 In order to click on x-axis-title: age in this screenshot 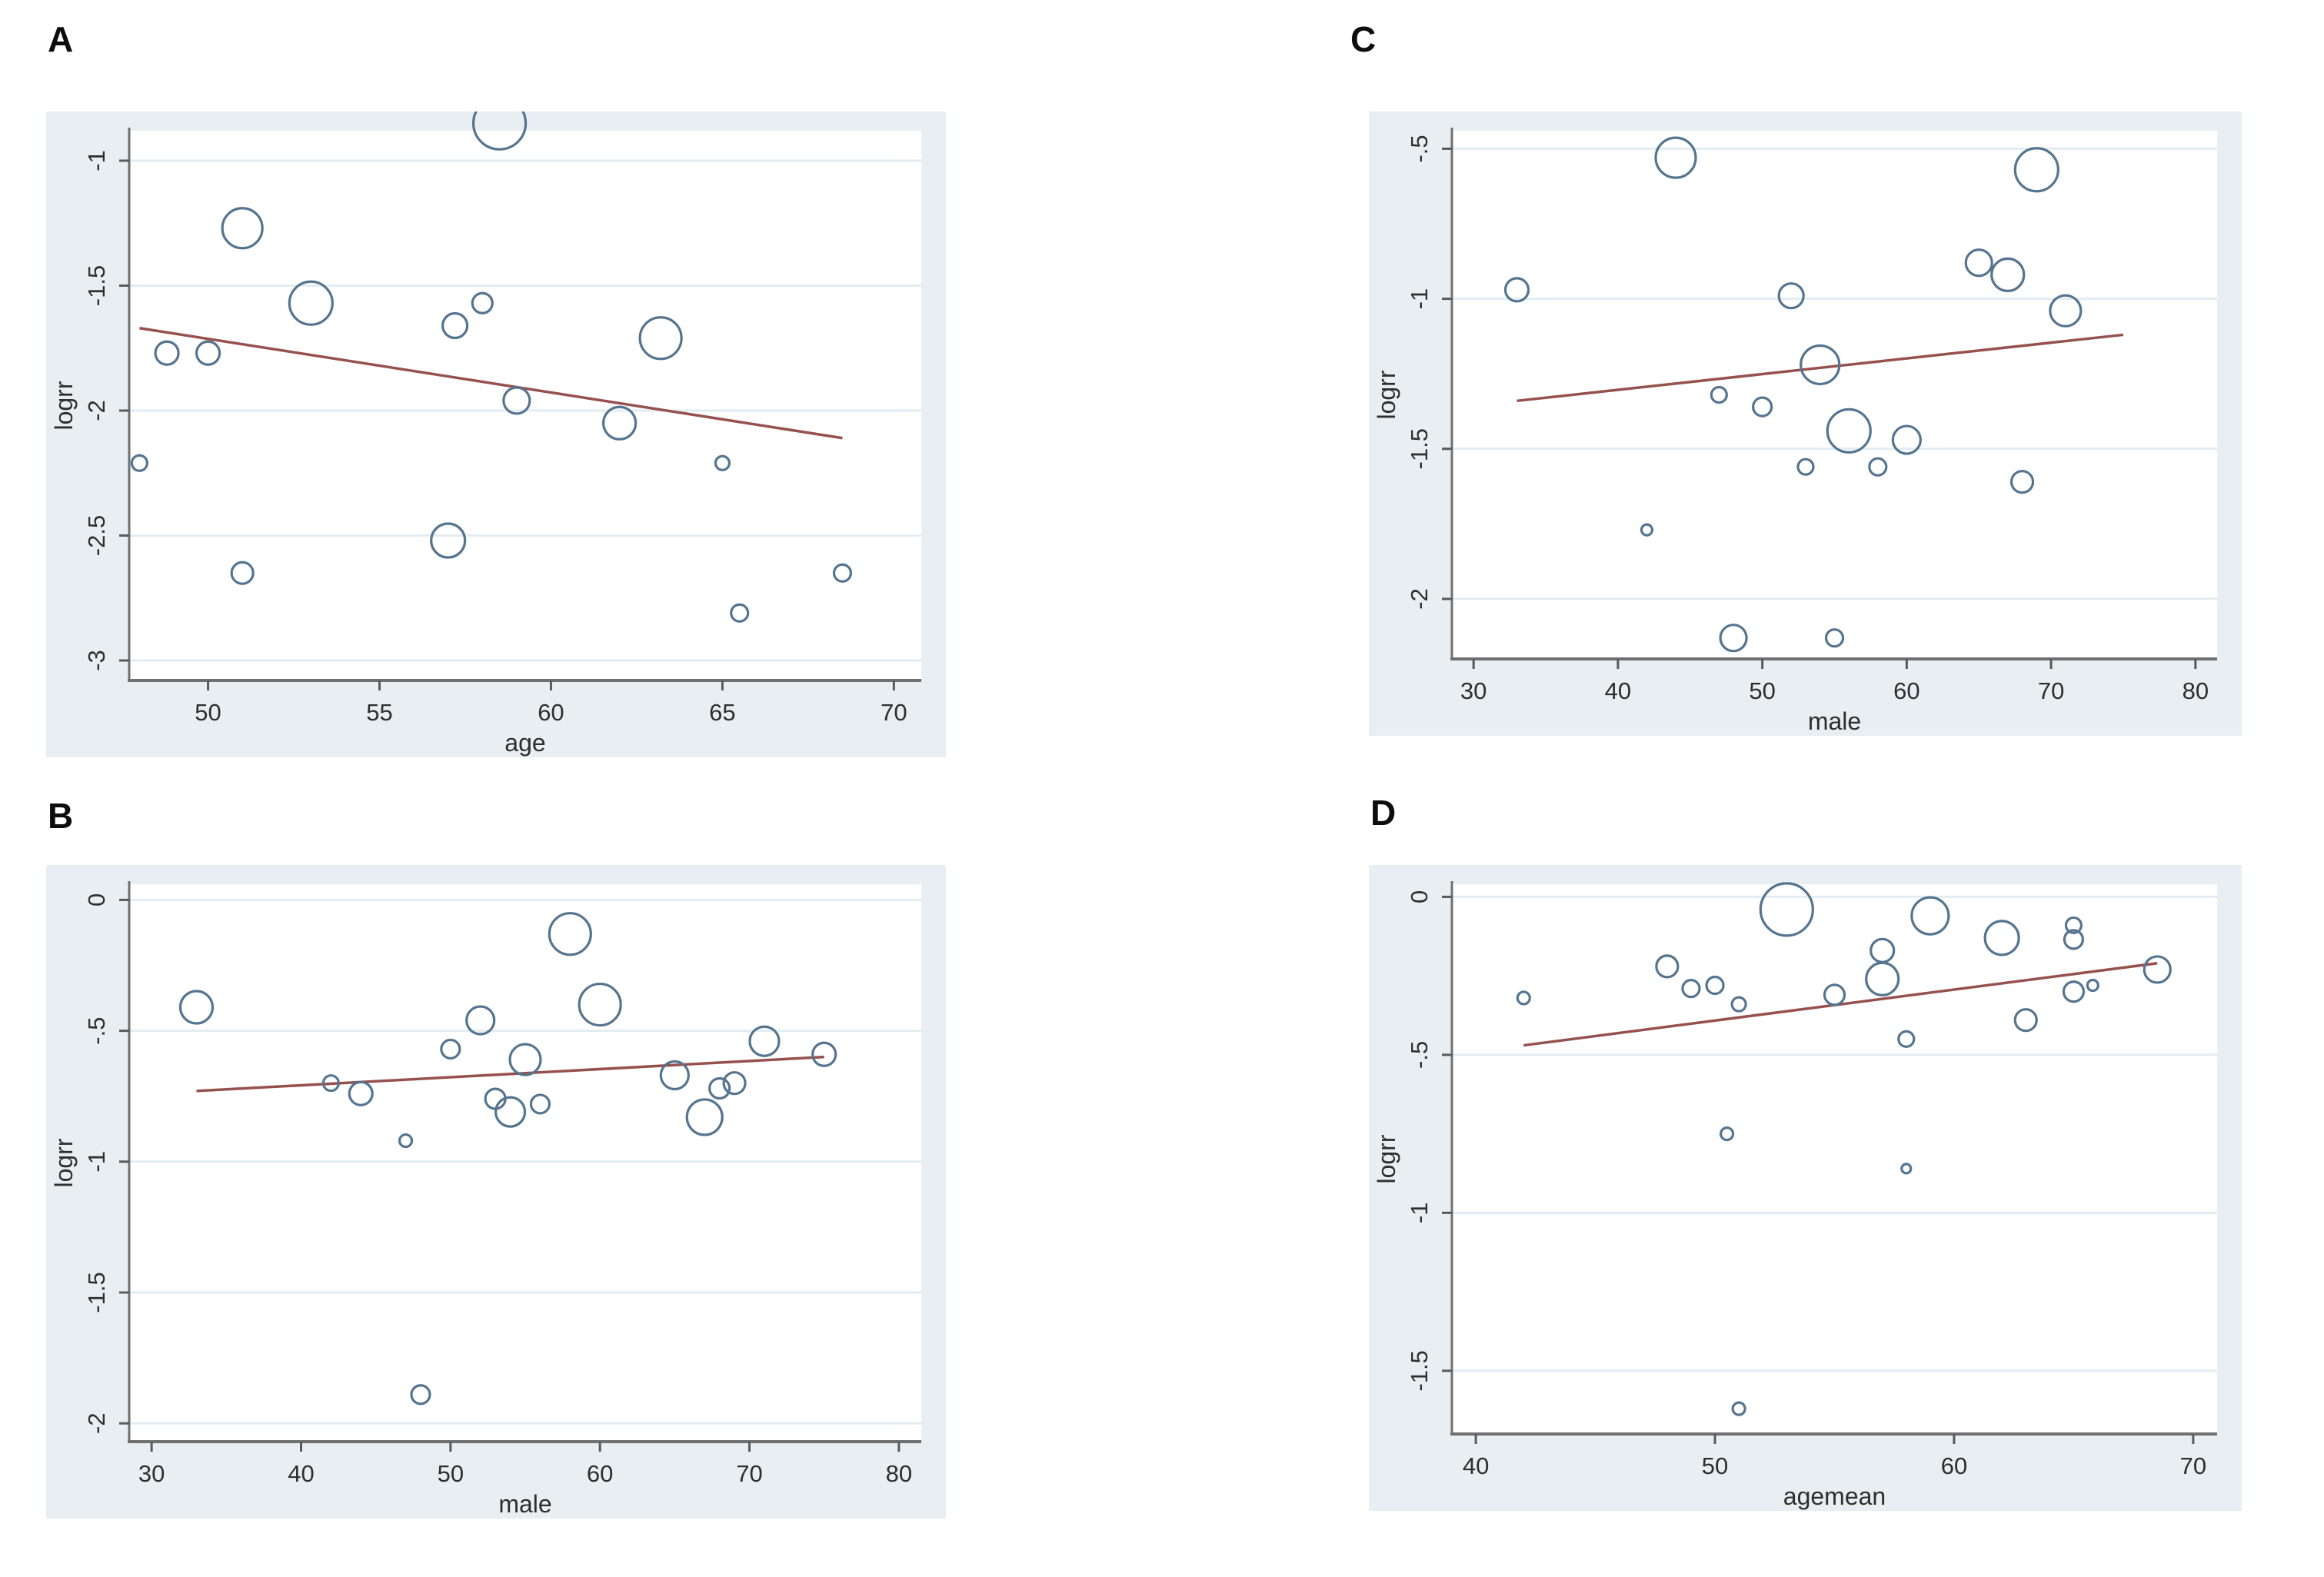, I will do `click(524, 743)`.